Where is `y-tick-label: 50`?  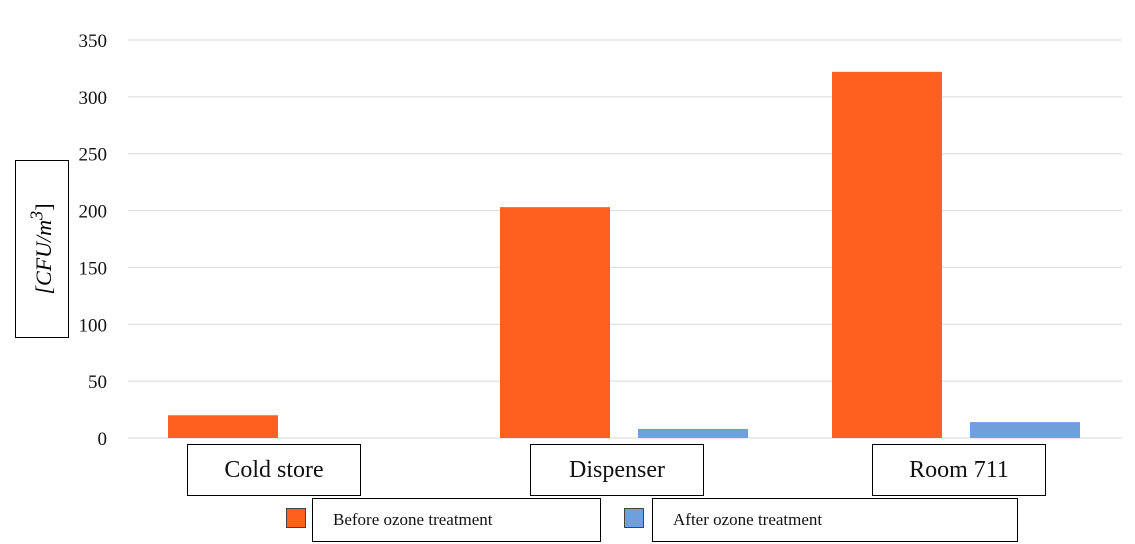
y-tick-label: 50 is located at coordinates (97, 382).